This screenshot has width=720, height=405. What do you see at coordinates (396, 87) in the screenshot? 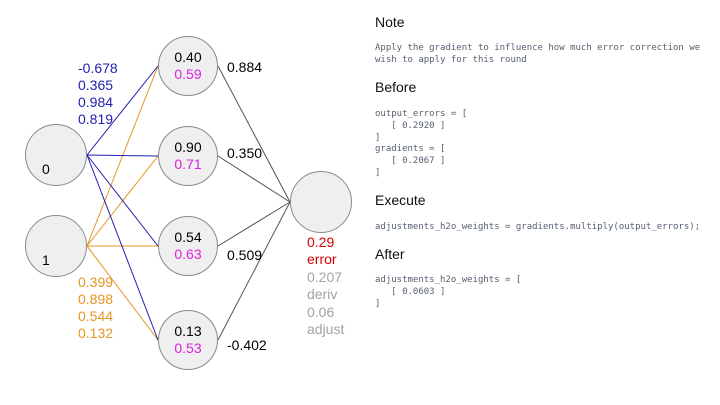
I see `before-heading: Before` at bounding box center [396, 87].